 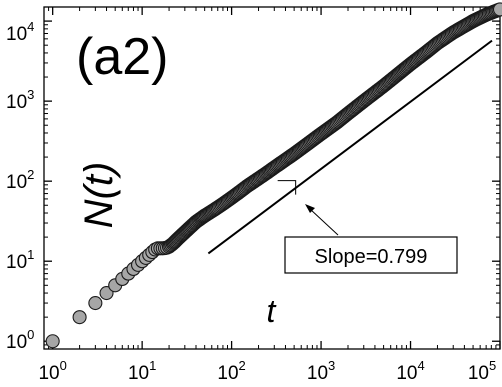 What do you see at coordinates (142, 371) in the screenshot?
I see `x-tick-label: 10¹` at bounding box center [142, 371].